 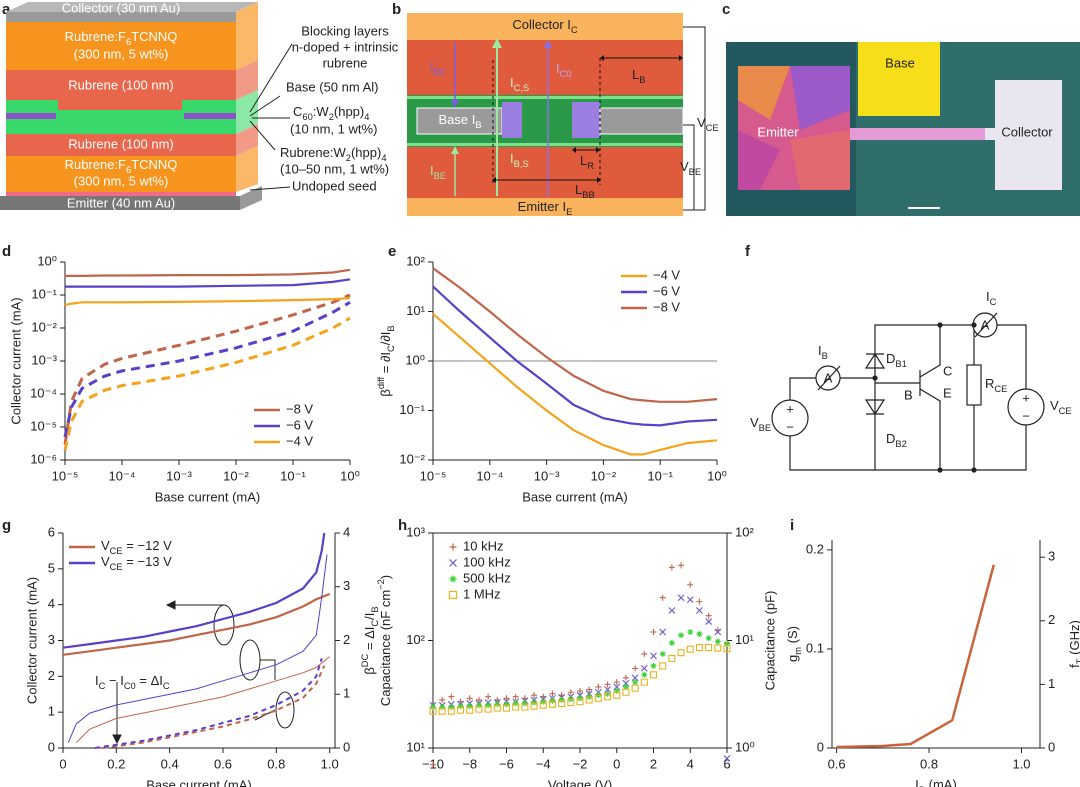 I want to click on side-face, so click(x=247, y=140).